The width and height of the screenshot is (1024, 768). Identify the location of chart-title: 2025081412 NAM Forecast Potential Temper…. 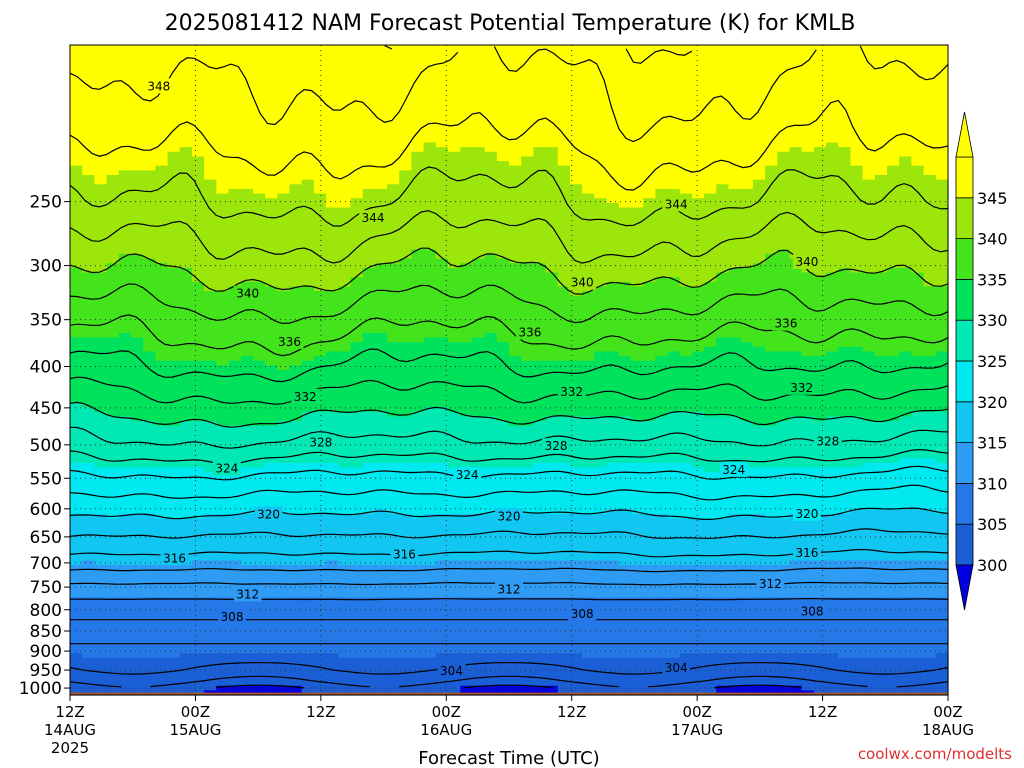
(510, 23).